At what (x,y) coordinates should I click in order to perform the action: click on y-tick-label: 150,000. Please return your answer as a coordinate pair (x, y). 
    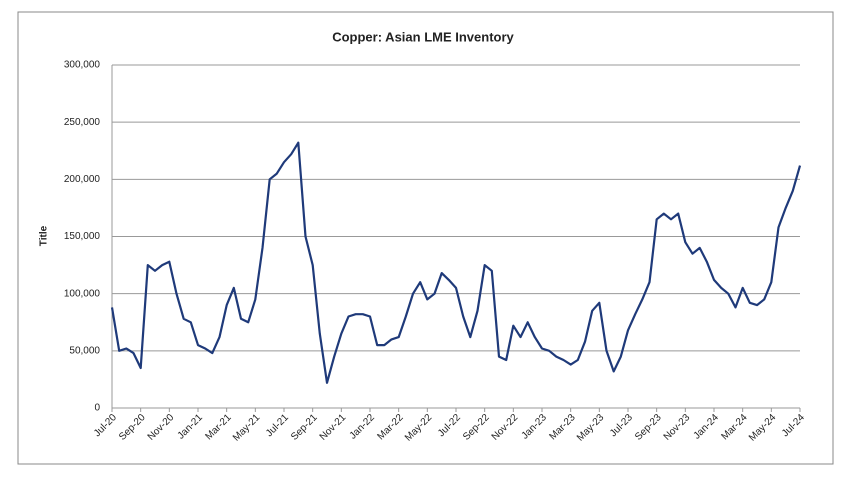
    Looking at the image, I should click on (82, 236).